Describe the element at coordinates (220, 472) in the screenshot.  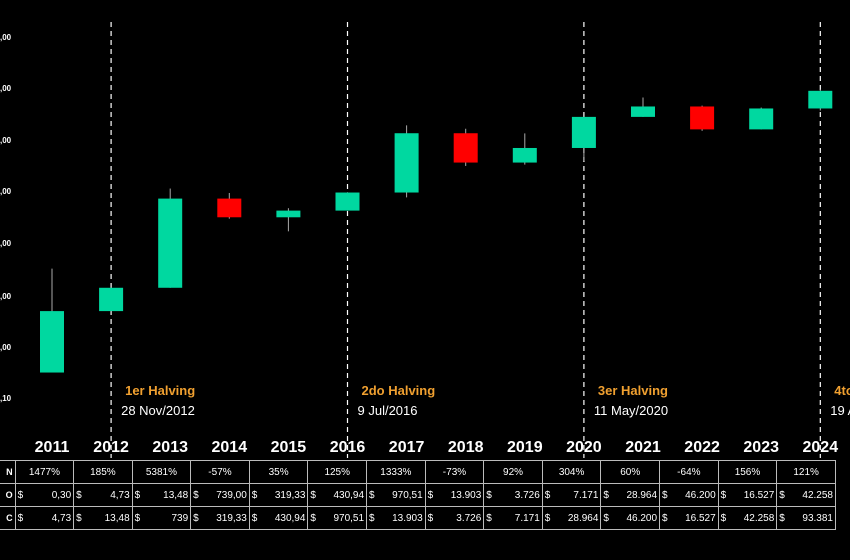
I see `change-cell: -57%` at that location.